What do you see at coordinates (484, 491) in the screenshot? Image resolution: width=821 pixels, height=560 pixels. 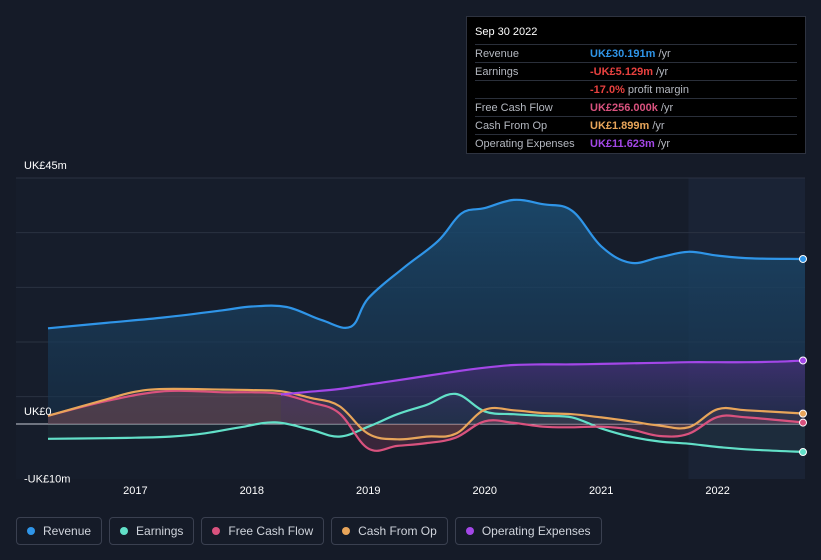 I see `x-axis-label: 2020` at bounding box center [484, 491].